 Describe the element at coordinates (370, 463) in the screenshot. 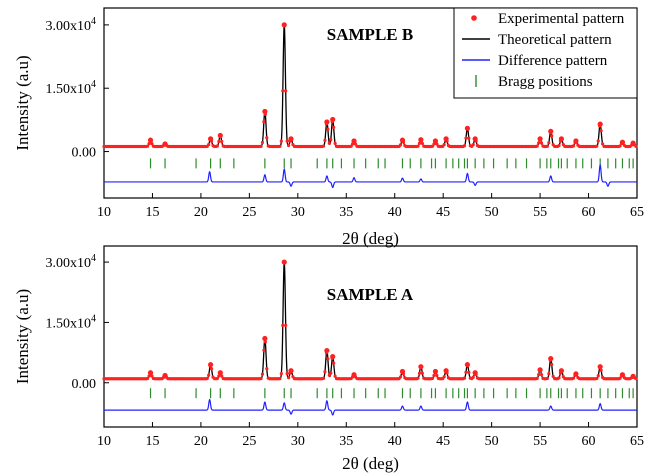

I see `x-axis-label: 2θ (deg)` at that location.